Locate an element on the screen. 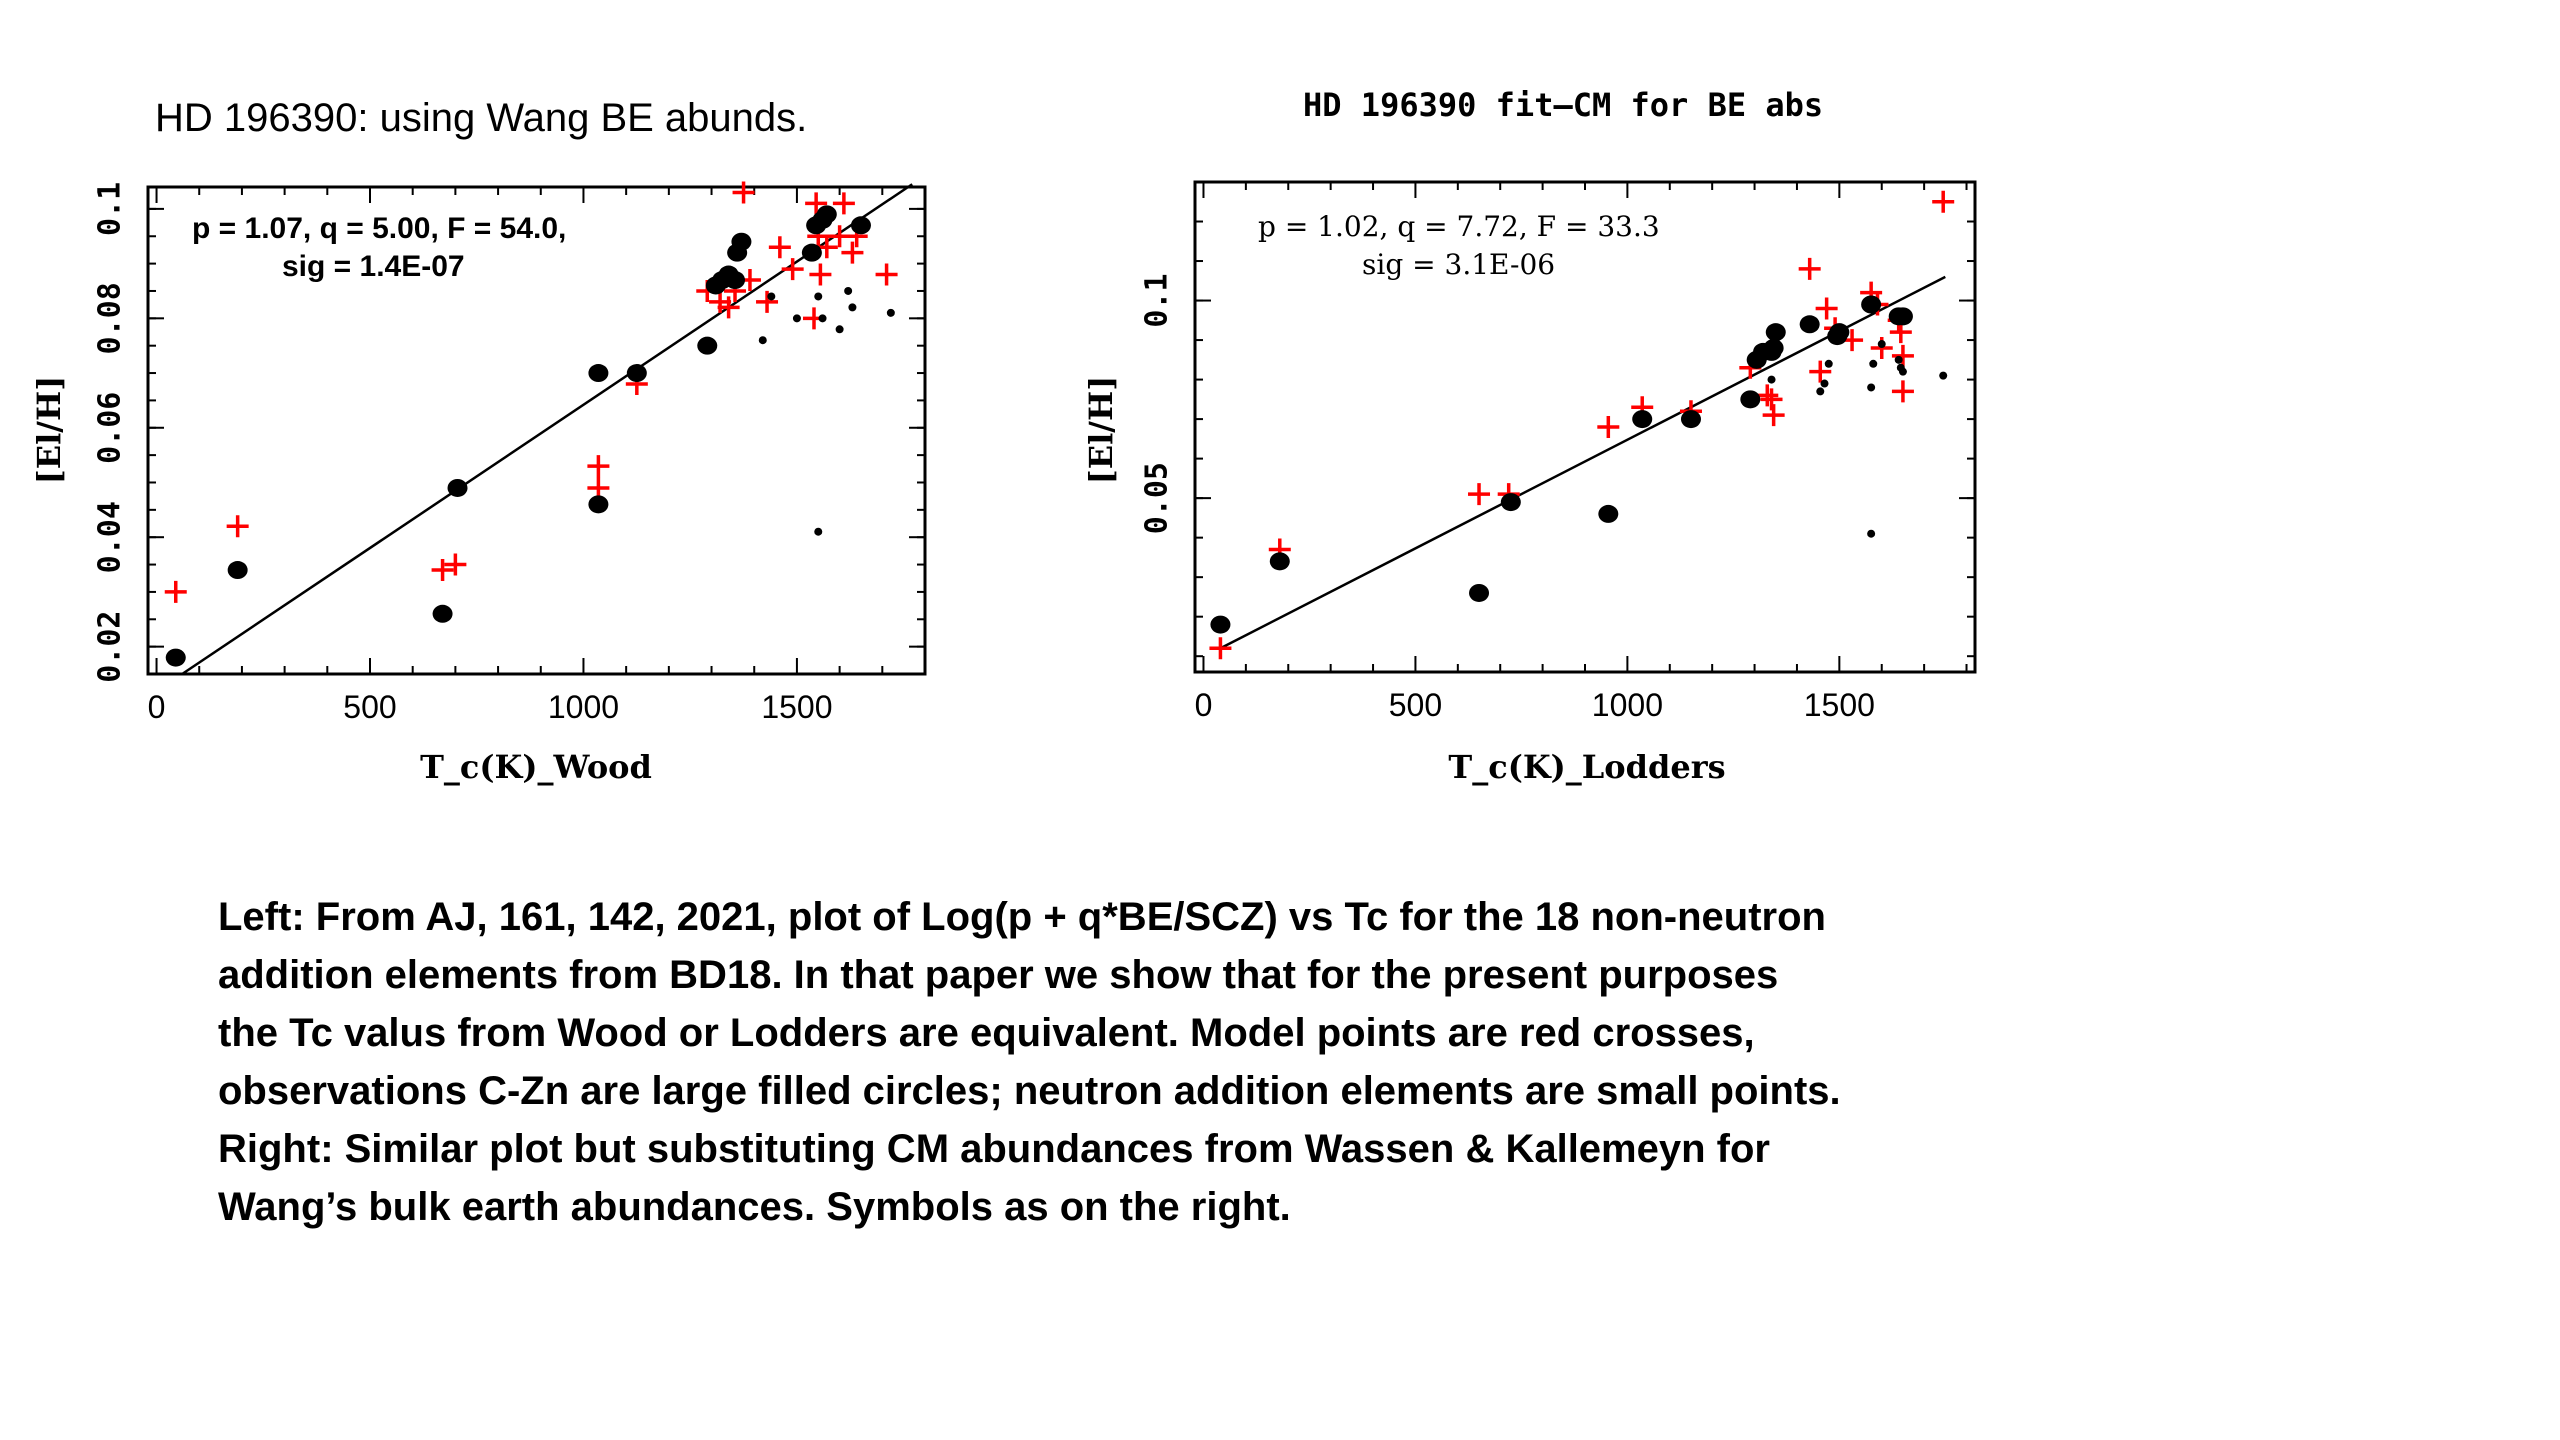 Image resolution: width=2560 pixels, height=1440 pixels. left-chart-title: HD 196390: using Wang BE abunds. is located at coordinates (481, 118).